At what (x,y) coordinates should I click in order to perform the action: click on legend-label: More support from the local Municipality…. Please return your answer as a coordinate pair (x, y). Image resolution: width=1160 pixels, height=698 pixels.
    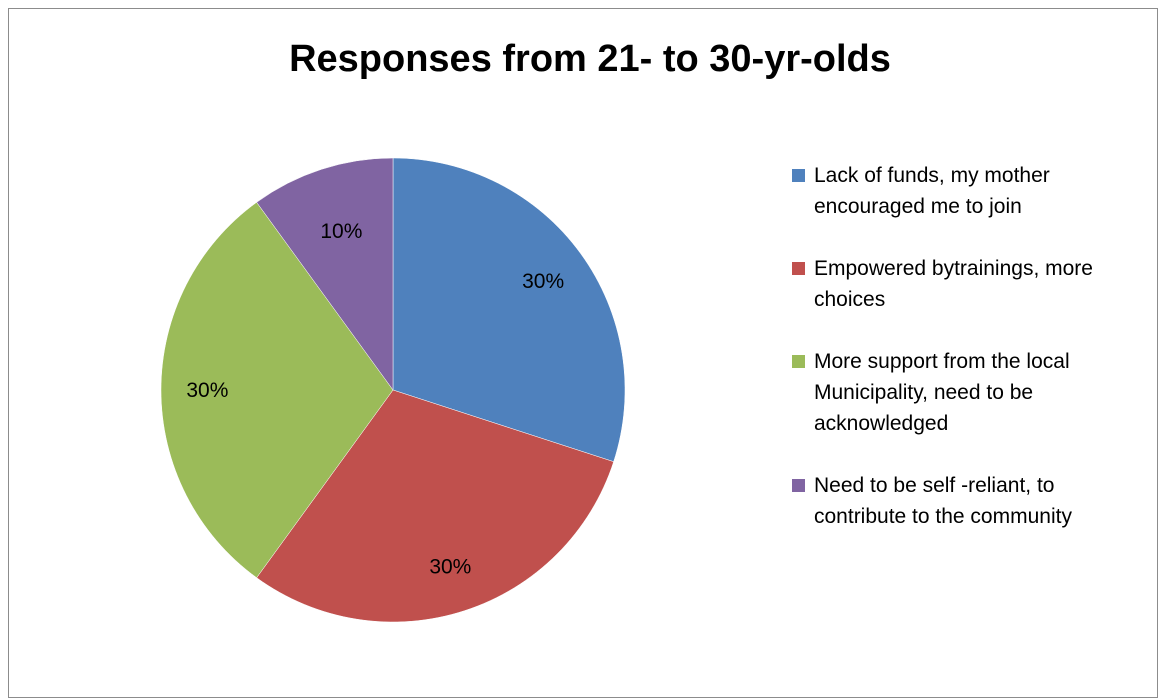
    Looking at the image, I should click on (942, 392).